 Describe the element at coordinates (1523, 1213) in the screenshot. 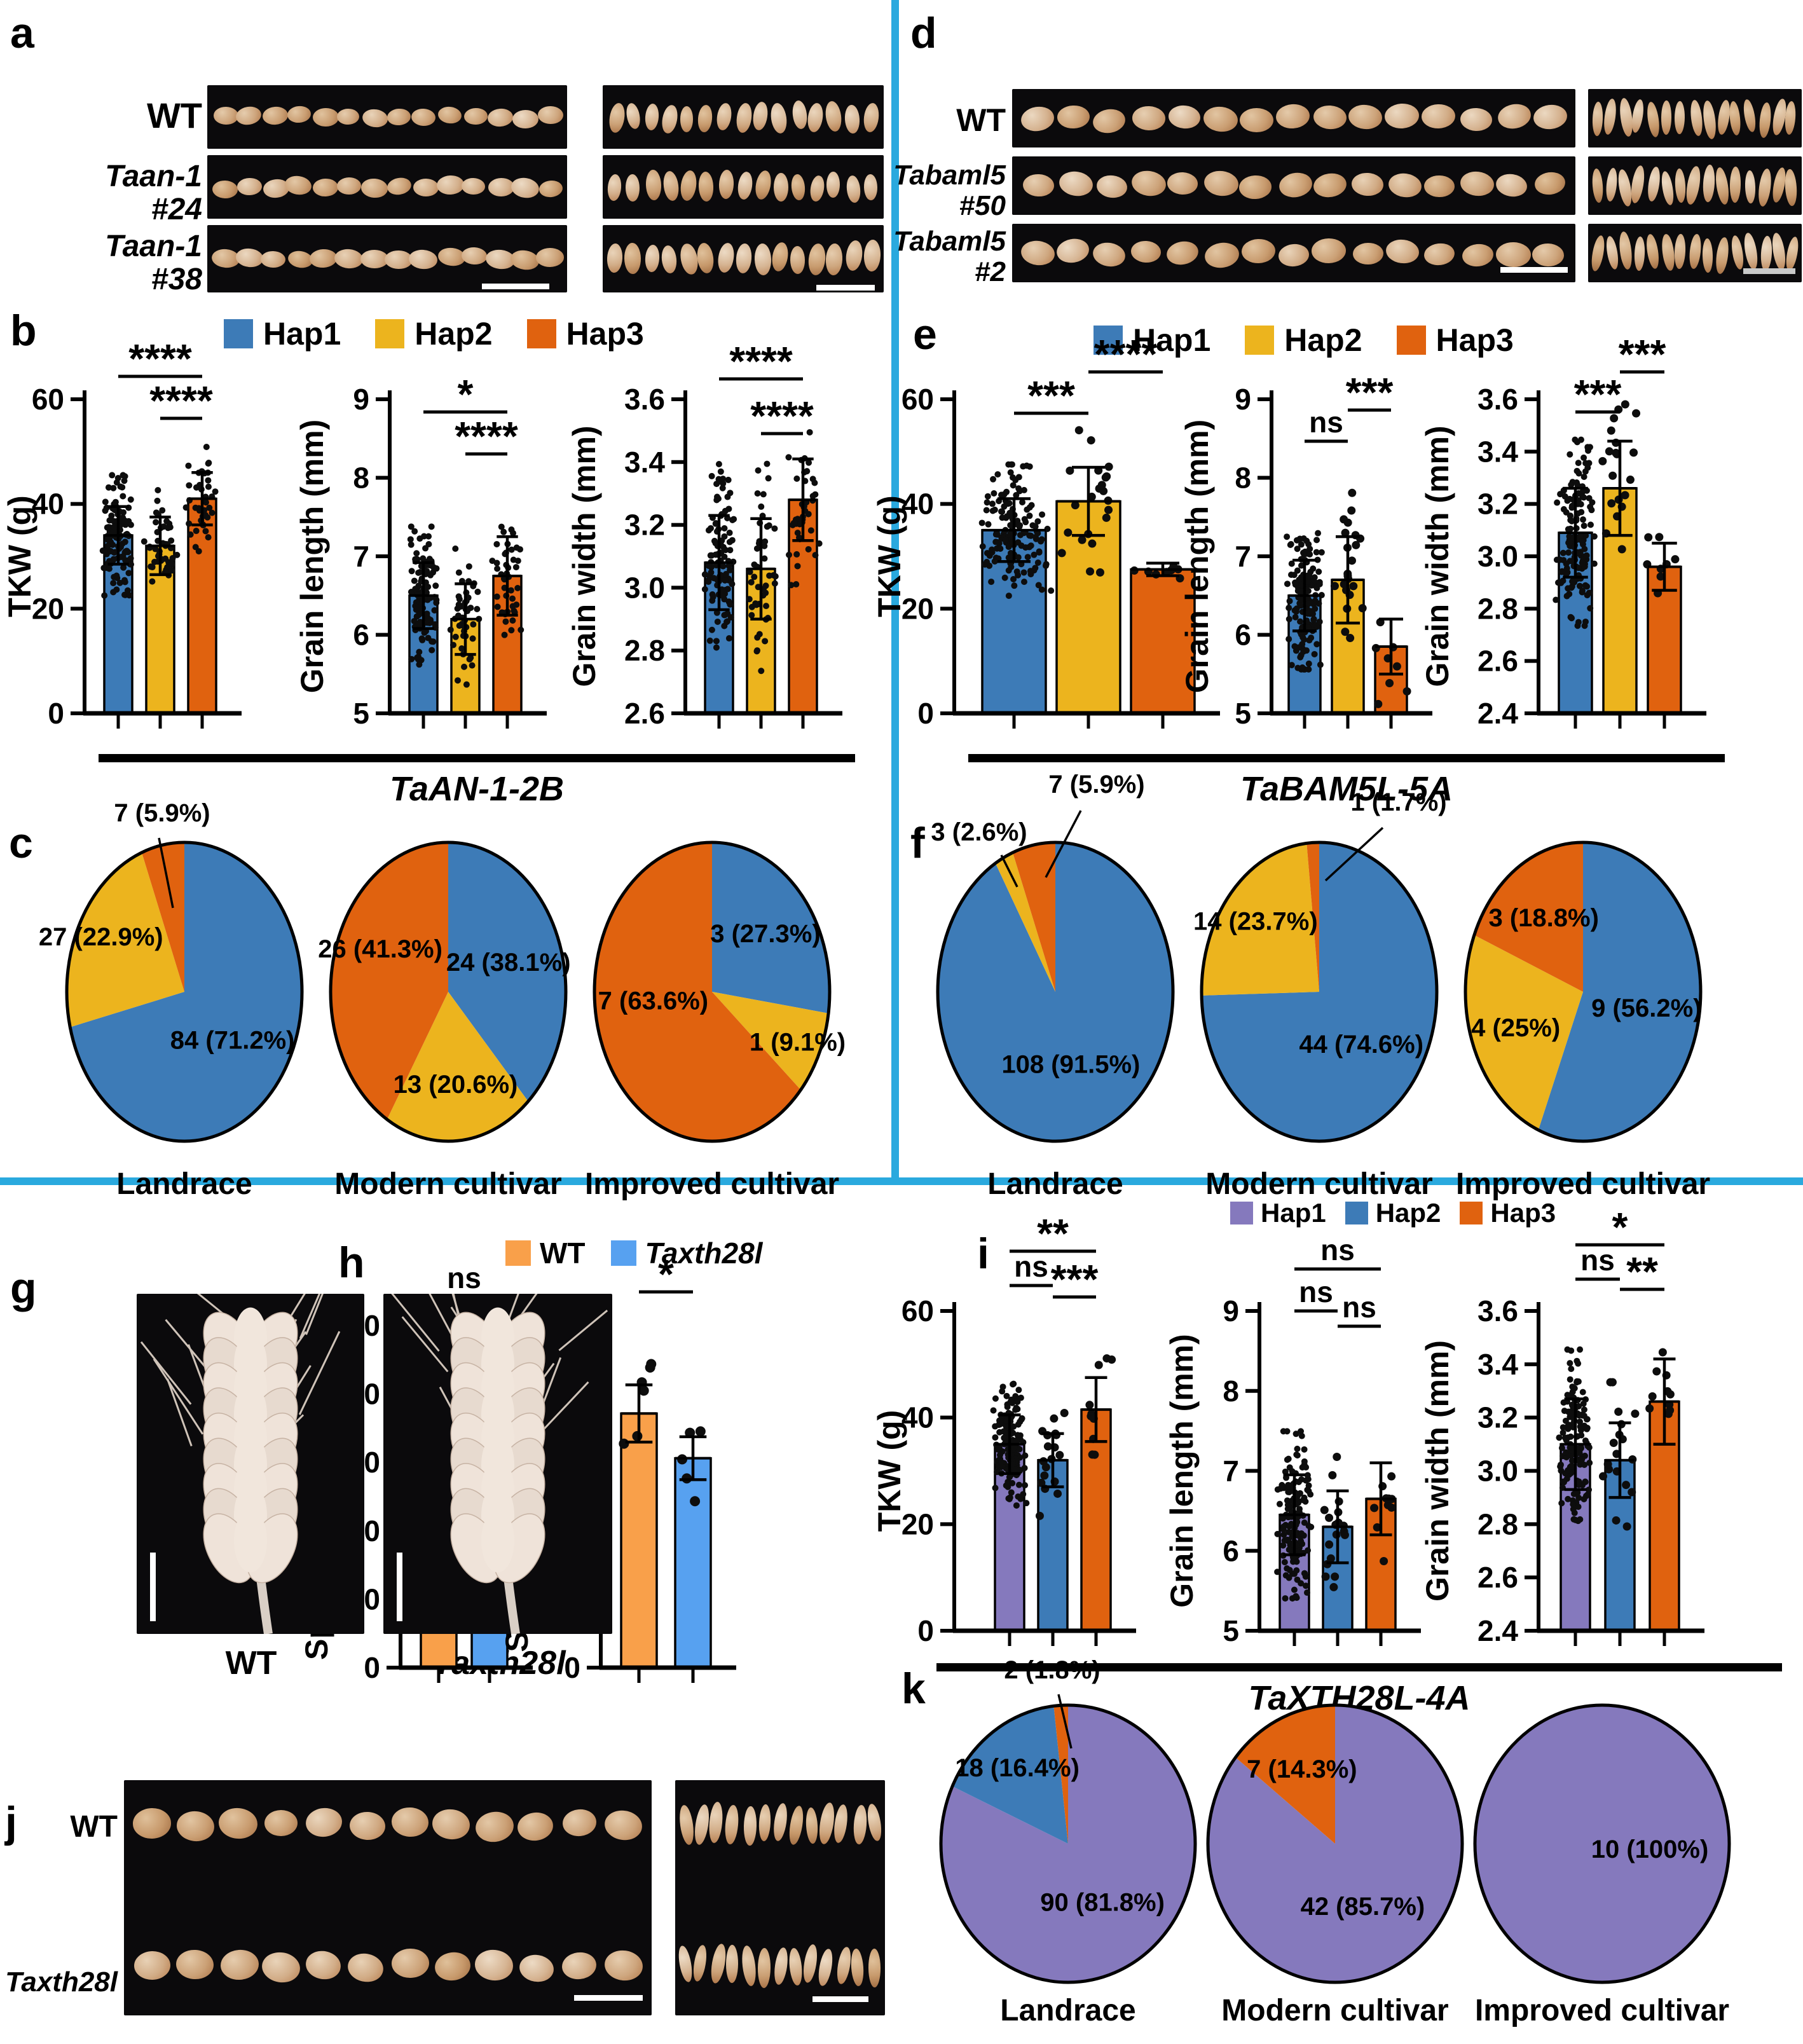

I see `legend-label: Hap3` at that location.